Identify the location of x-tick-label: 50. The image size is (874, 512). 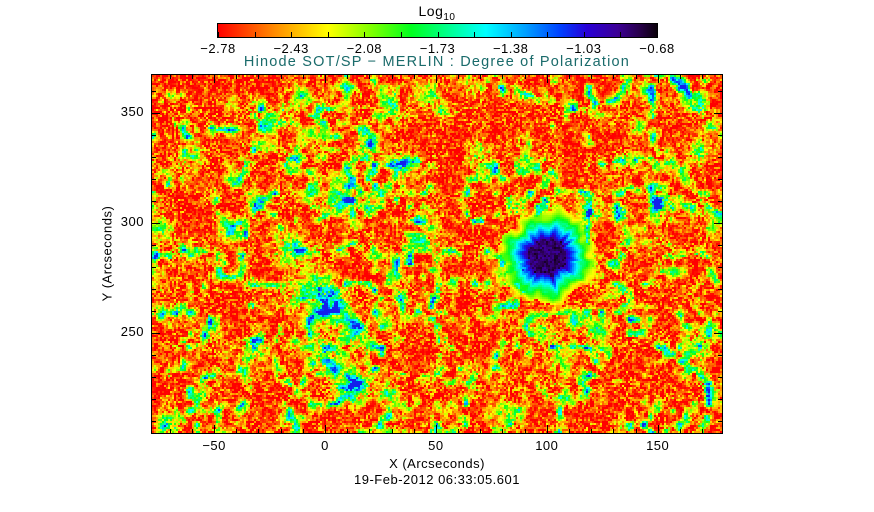
(436, 445).